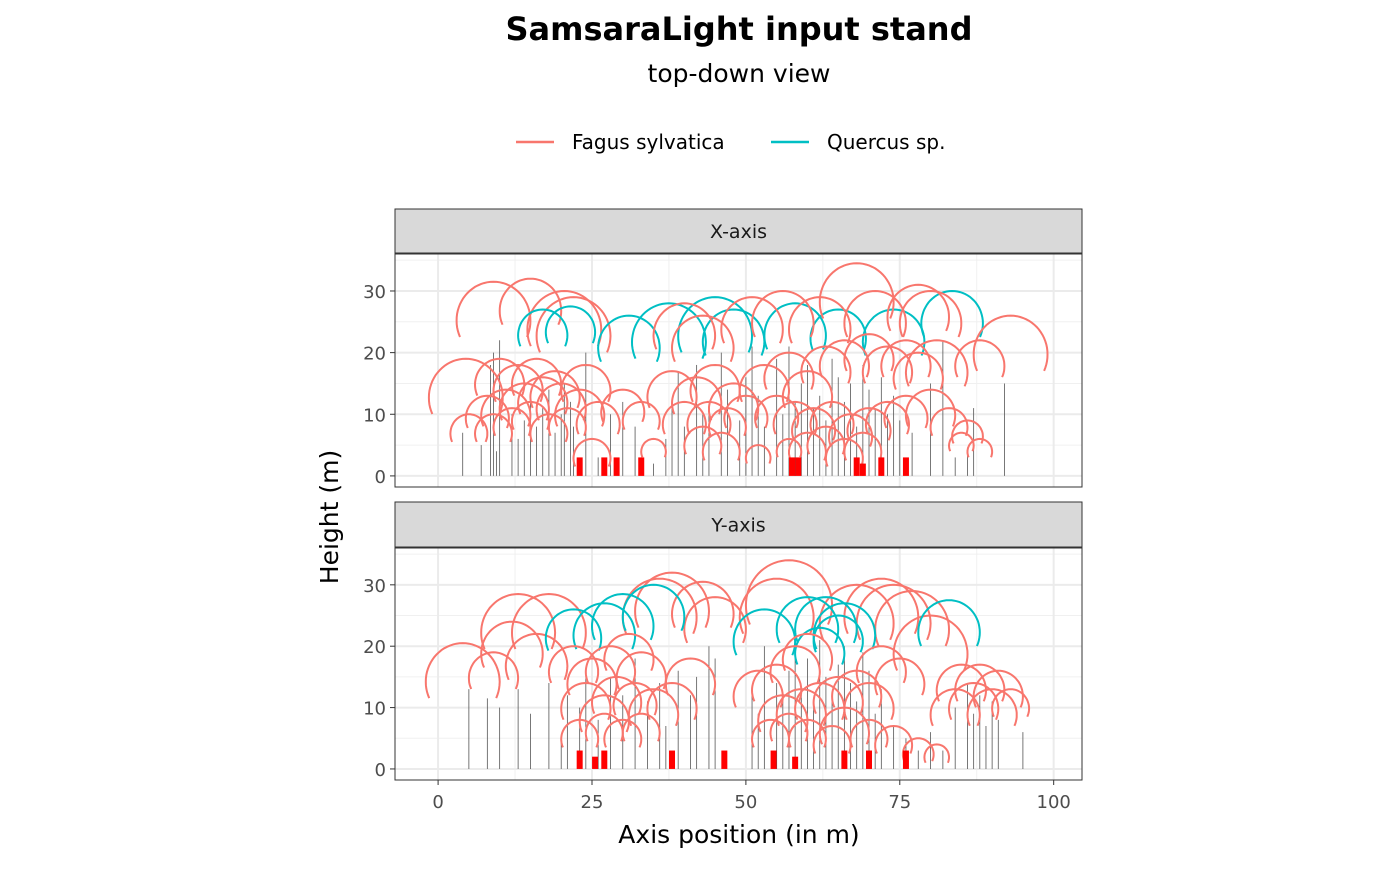 Image resolution: width=1400 pixels, height=869 pixels. What do you see at coordinates (374, 415) in the screenshot?
I see `y-tick-label: 10` at bounding box center [374, 415].